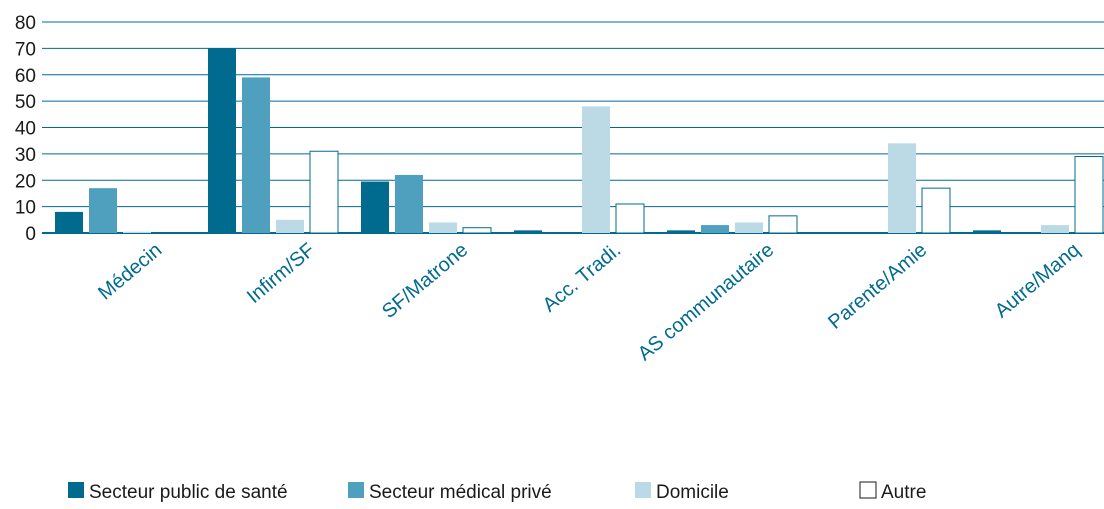 This screenshot has width=1104, height=509. Describe the element at coordinates (188, 492) in the screenshot. I see `legend-label: Secteur public de santé` at that location.